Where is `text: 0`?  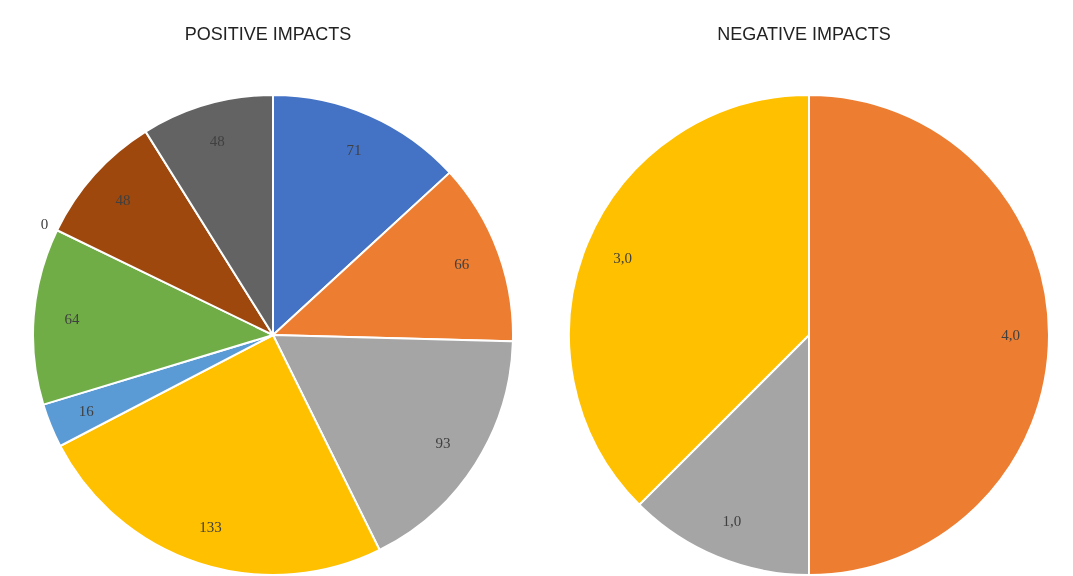 text: 0 is located at coordinates (44, 224).